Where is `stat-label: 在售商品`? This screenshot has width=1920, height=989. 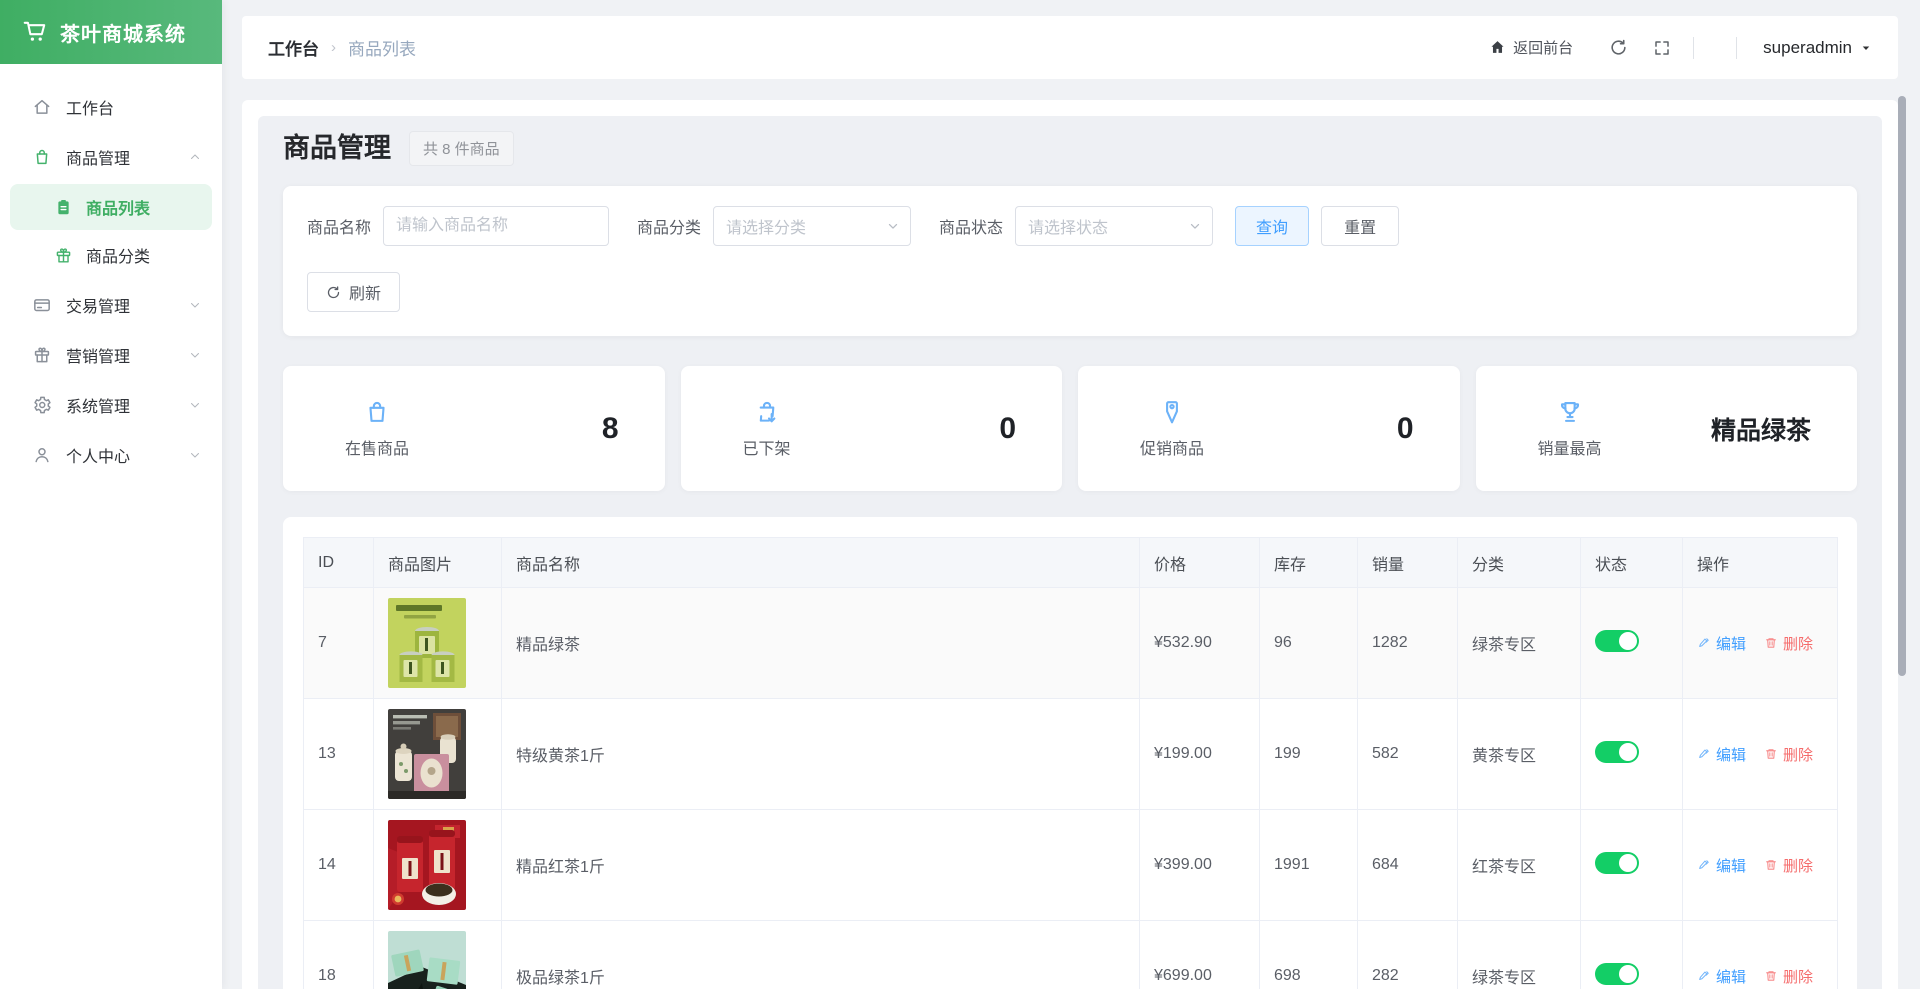
stat-label: 在售商品 is located at coordinates (377, 449).